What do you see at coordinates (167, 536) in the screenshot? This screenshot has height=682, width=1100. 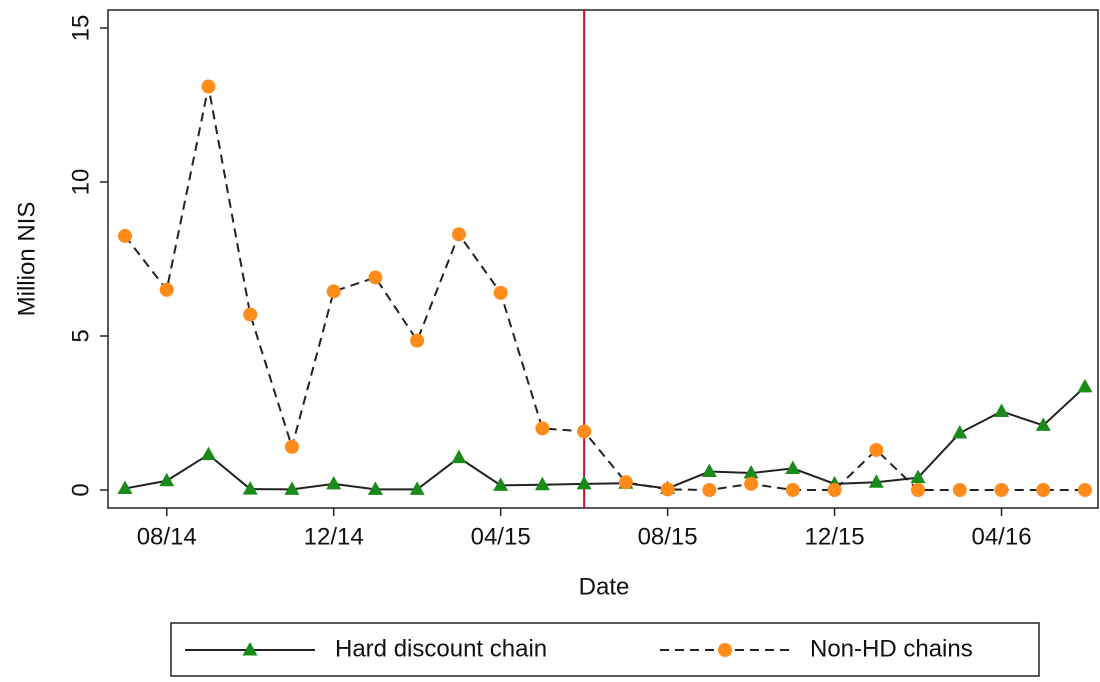 I see `x-tick-label: 08/14` at bounding box center [167, 536].